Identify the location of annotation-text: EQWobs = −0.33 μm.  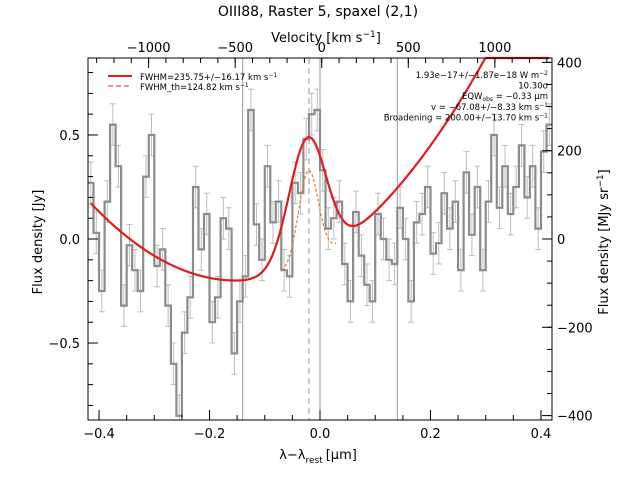
(505, 97).